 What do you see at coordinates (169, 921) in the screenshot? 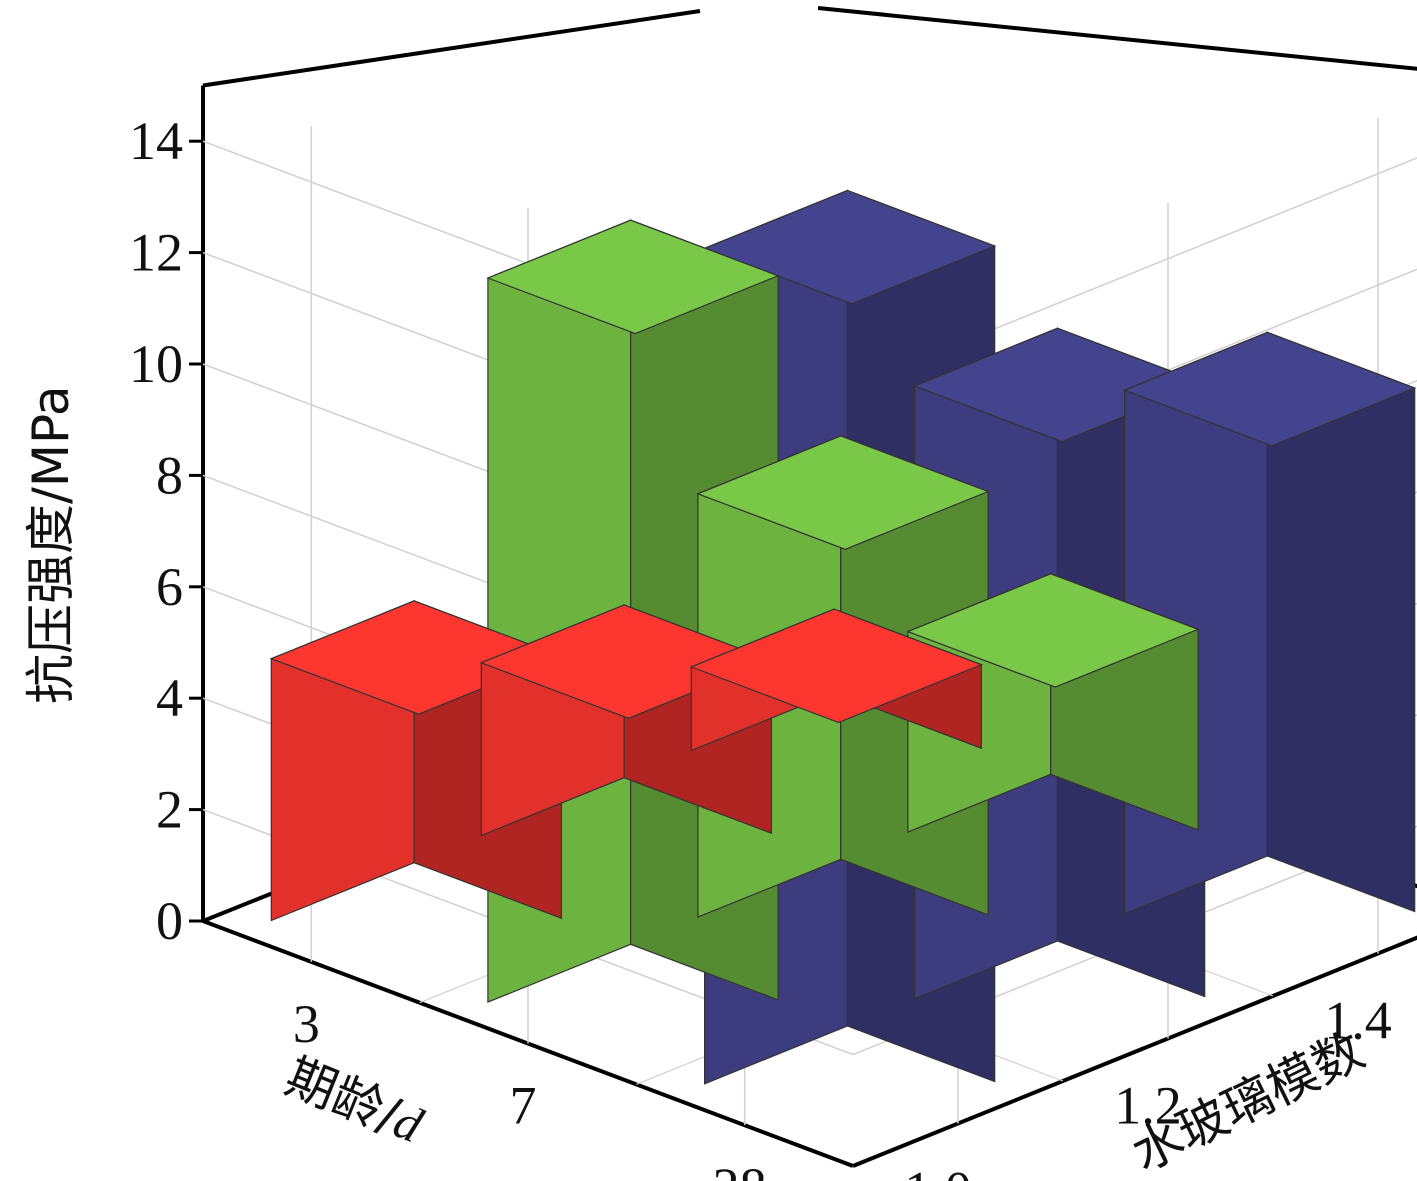
I see `z-tick-label: 0` at bounding box center [169, 921].